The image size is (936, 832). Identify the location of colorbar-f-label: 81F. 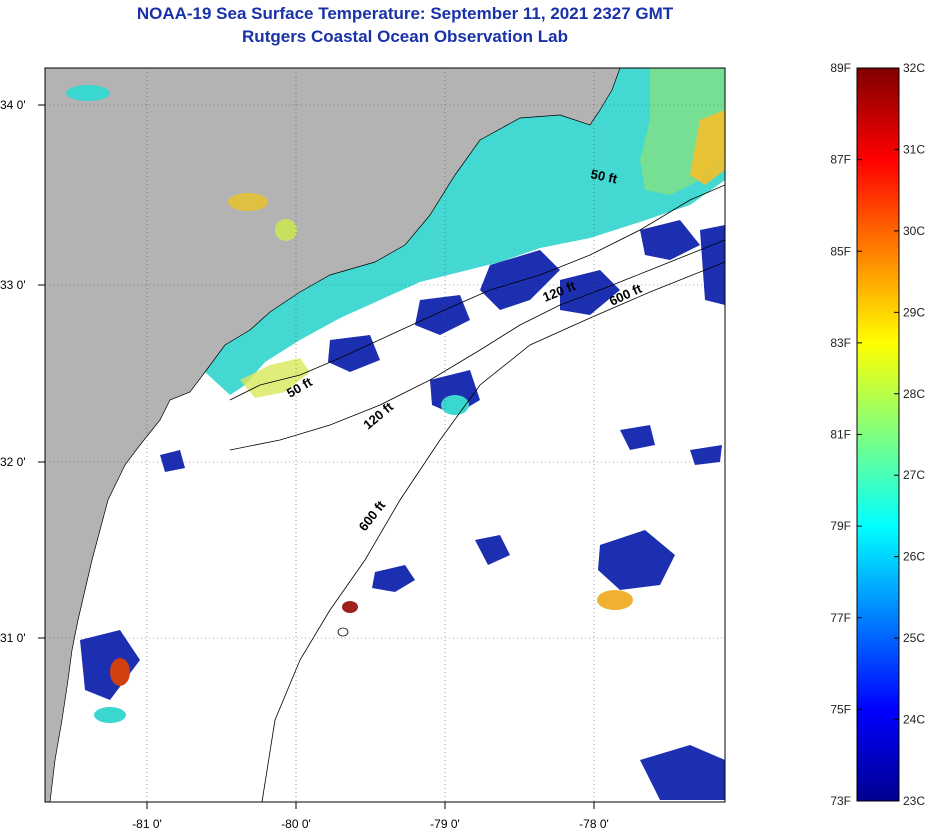
(840, 435).